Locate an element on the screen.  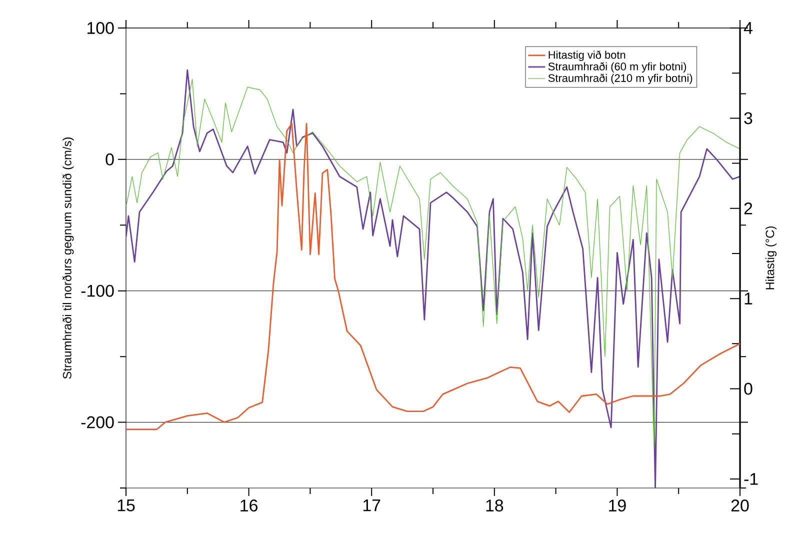
y-axis-title: Straumhraði til norðurs gegnum sundið (cm/s) is located at coordinates (68, 258).